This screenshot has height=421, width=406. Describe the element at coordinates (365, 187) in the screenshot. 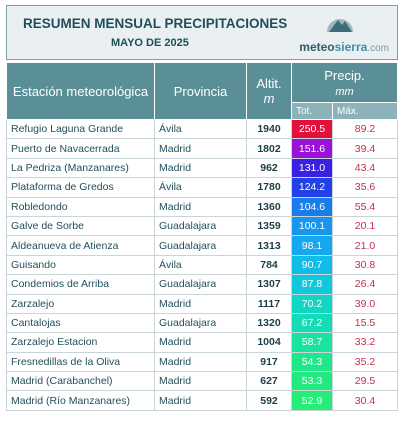

I see `max-cell: 35.6` at that location.